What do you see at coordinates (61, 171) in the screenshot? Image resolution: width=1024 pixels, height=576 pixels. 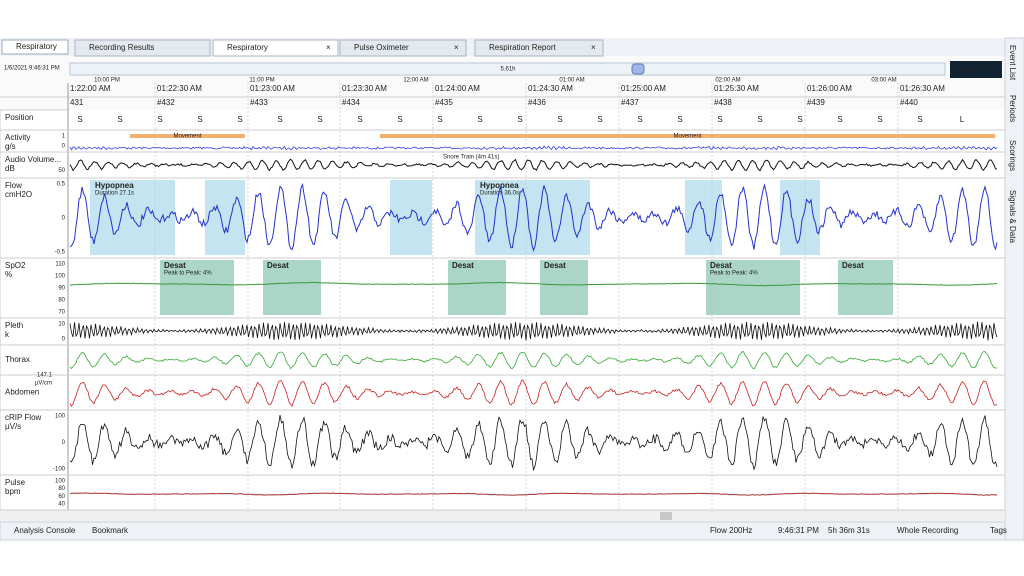 I see `channel-tick: 50` at bounding box center [61, 171].